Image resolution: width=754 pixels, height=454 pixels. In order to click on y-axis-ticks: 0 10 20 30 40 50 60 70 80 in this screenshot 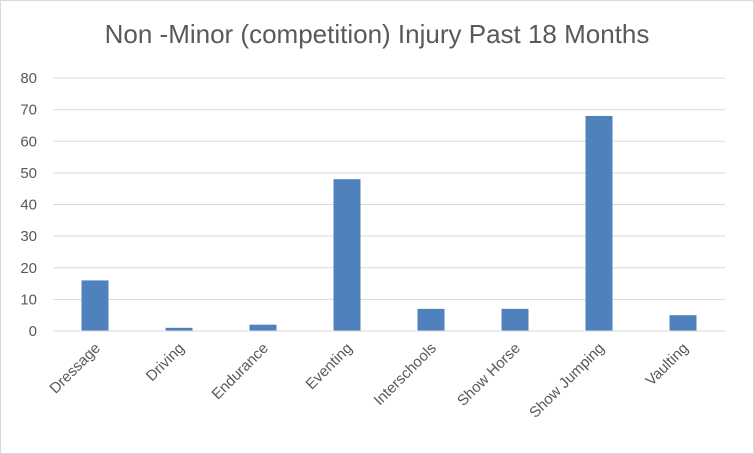, I will do `click(28, 205)`.